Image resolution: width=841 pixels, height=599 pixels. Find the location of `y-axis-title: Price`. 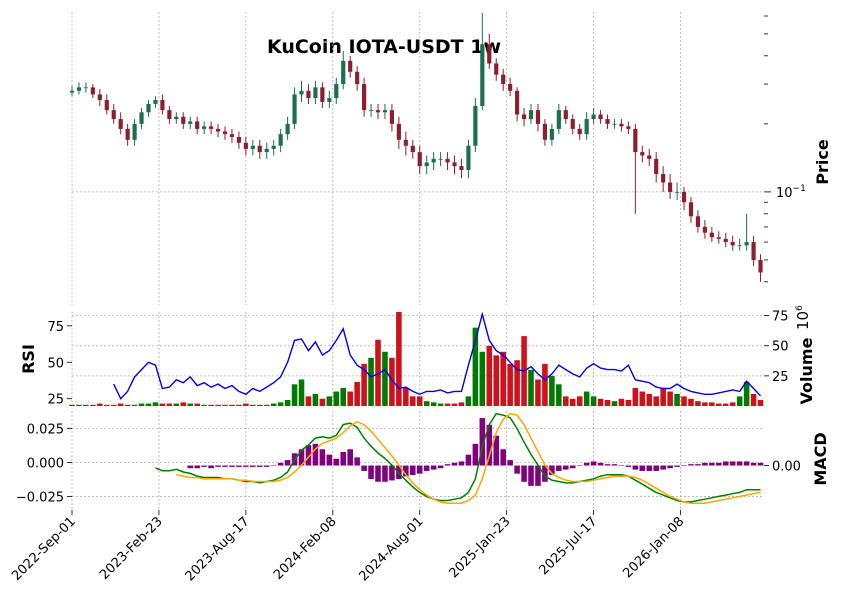

y-axis-title: Price is located at coordinates (822, 162).